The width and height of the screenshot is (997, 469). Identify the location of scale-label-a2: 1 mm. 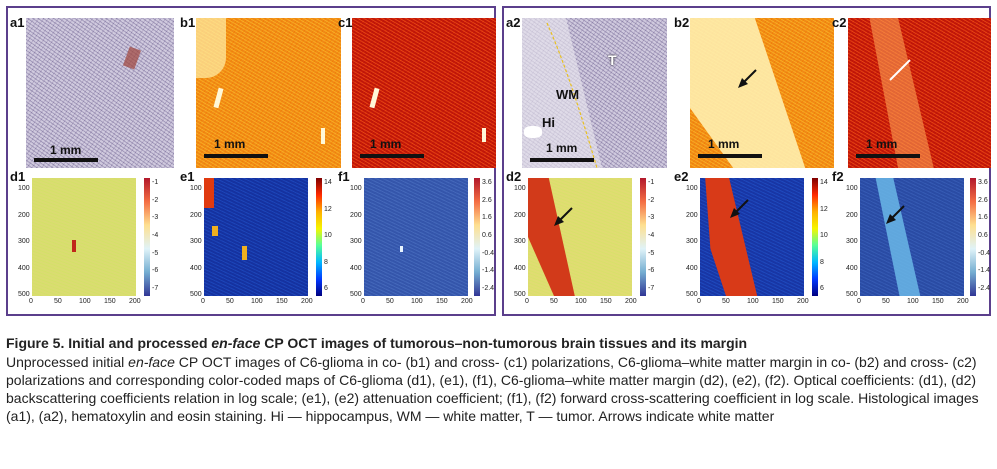
(562, 148).